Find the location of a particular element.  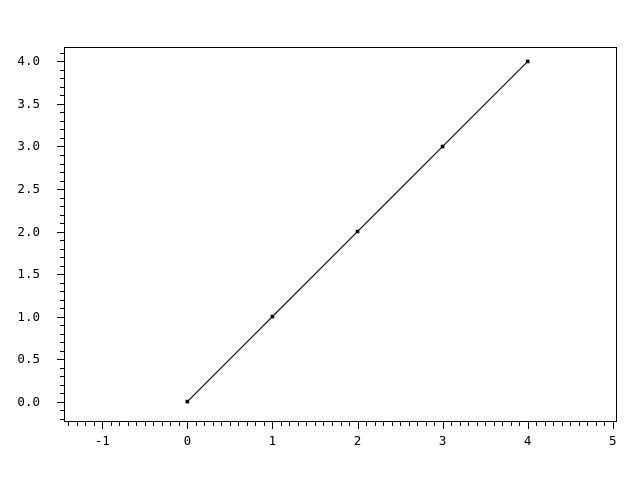

y-tick-label: 3.0 is located at coordinates (28, 146).